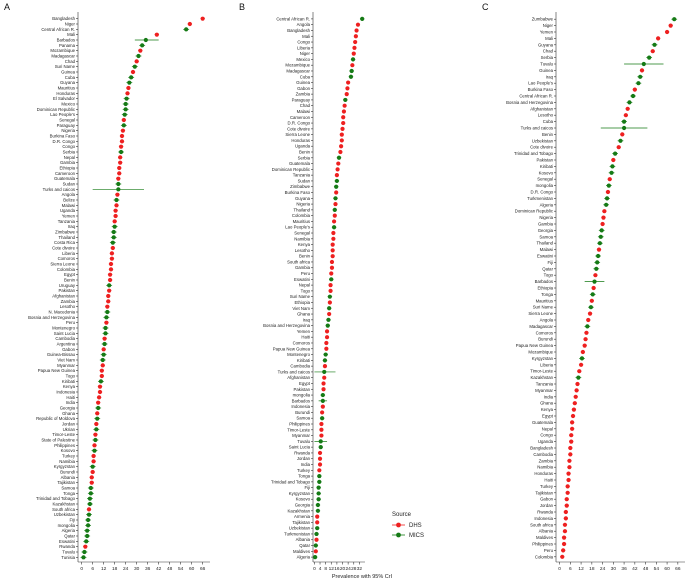 The width and height of the screenshot is (685, 583). What do you see at coordinates (61, 312) in the screenshot?
I see `country-label: N. Macedonia` at bounding box center [61, 312].